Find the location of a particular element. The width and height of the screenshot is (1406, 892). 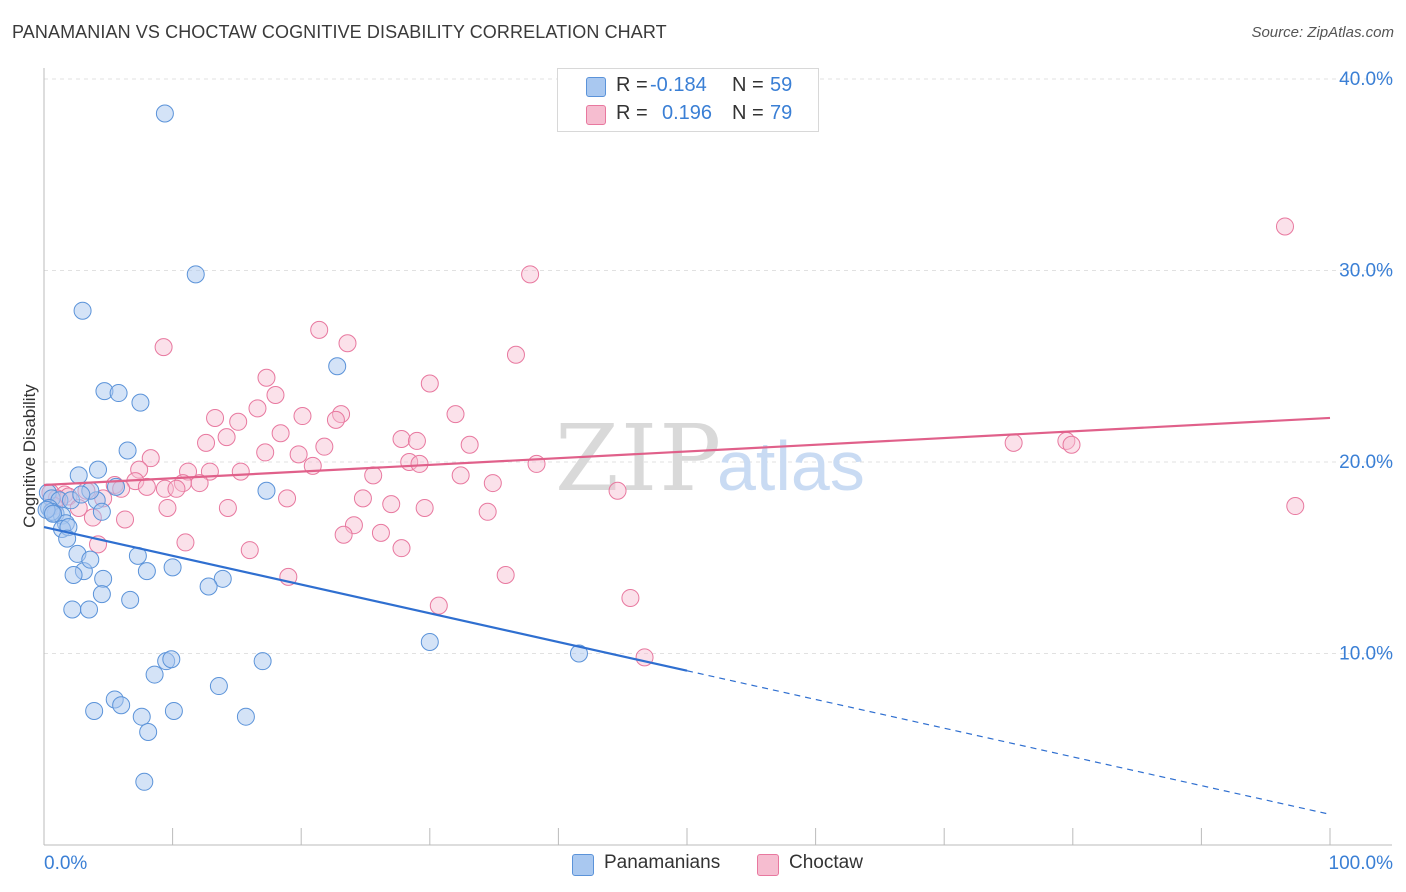

correlation-legend: R = -0.184 N = 59 R = 0.196 N = 79 is located at coordinates (688, 100).